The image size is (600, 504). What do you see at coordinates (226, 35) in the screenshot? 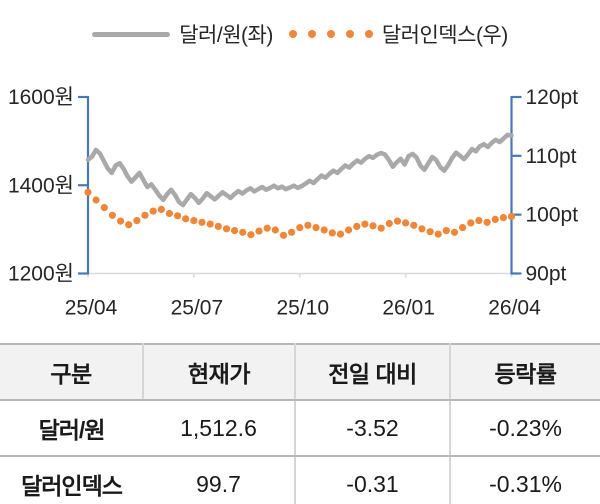
I see `legend-label-usdkrw: 달러/원(좌)` at bounding box center [226, 35].